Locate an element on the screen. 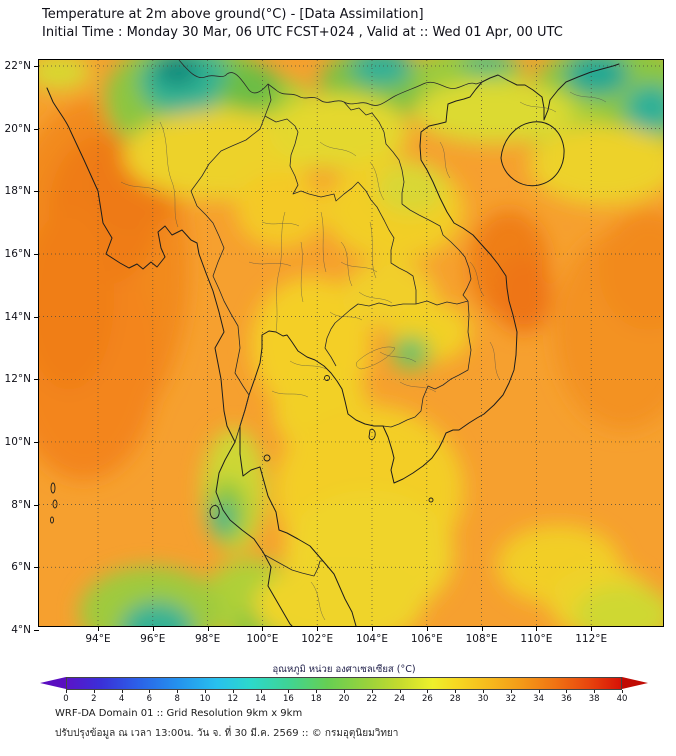 This screenshot has width=676, height=756. colorbar-tick-label: 2 is located at coordinates (94, 699).